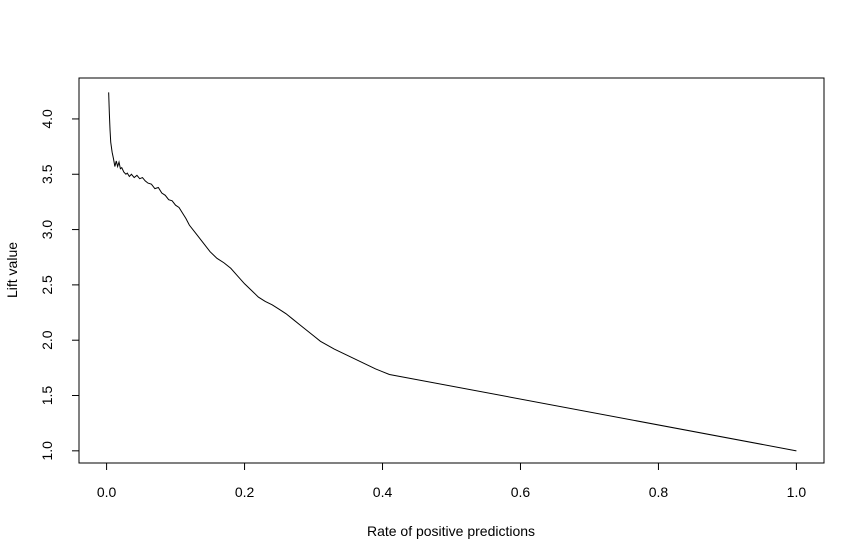 This screenshot has height=560, width=866. Describe the element at coordinates (47, 285) in the screenshot. I see `y-tick-label: 2.5` at that location.